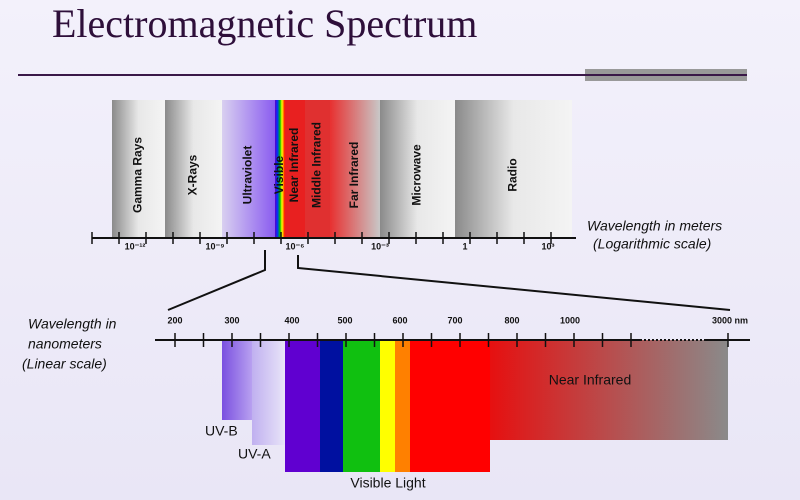 The image size is (800, 500). I want to click on tick-label: 10⁻⁶, so click(295, 246).